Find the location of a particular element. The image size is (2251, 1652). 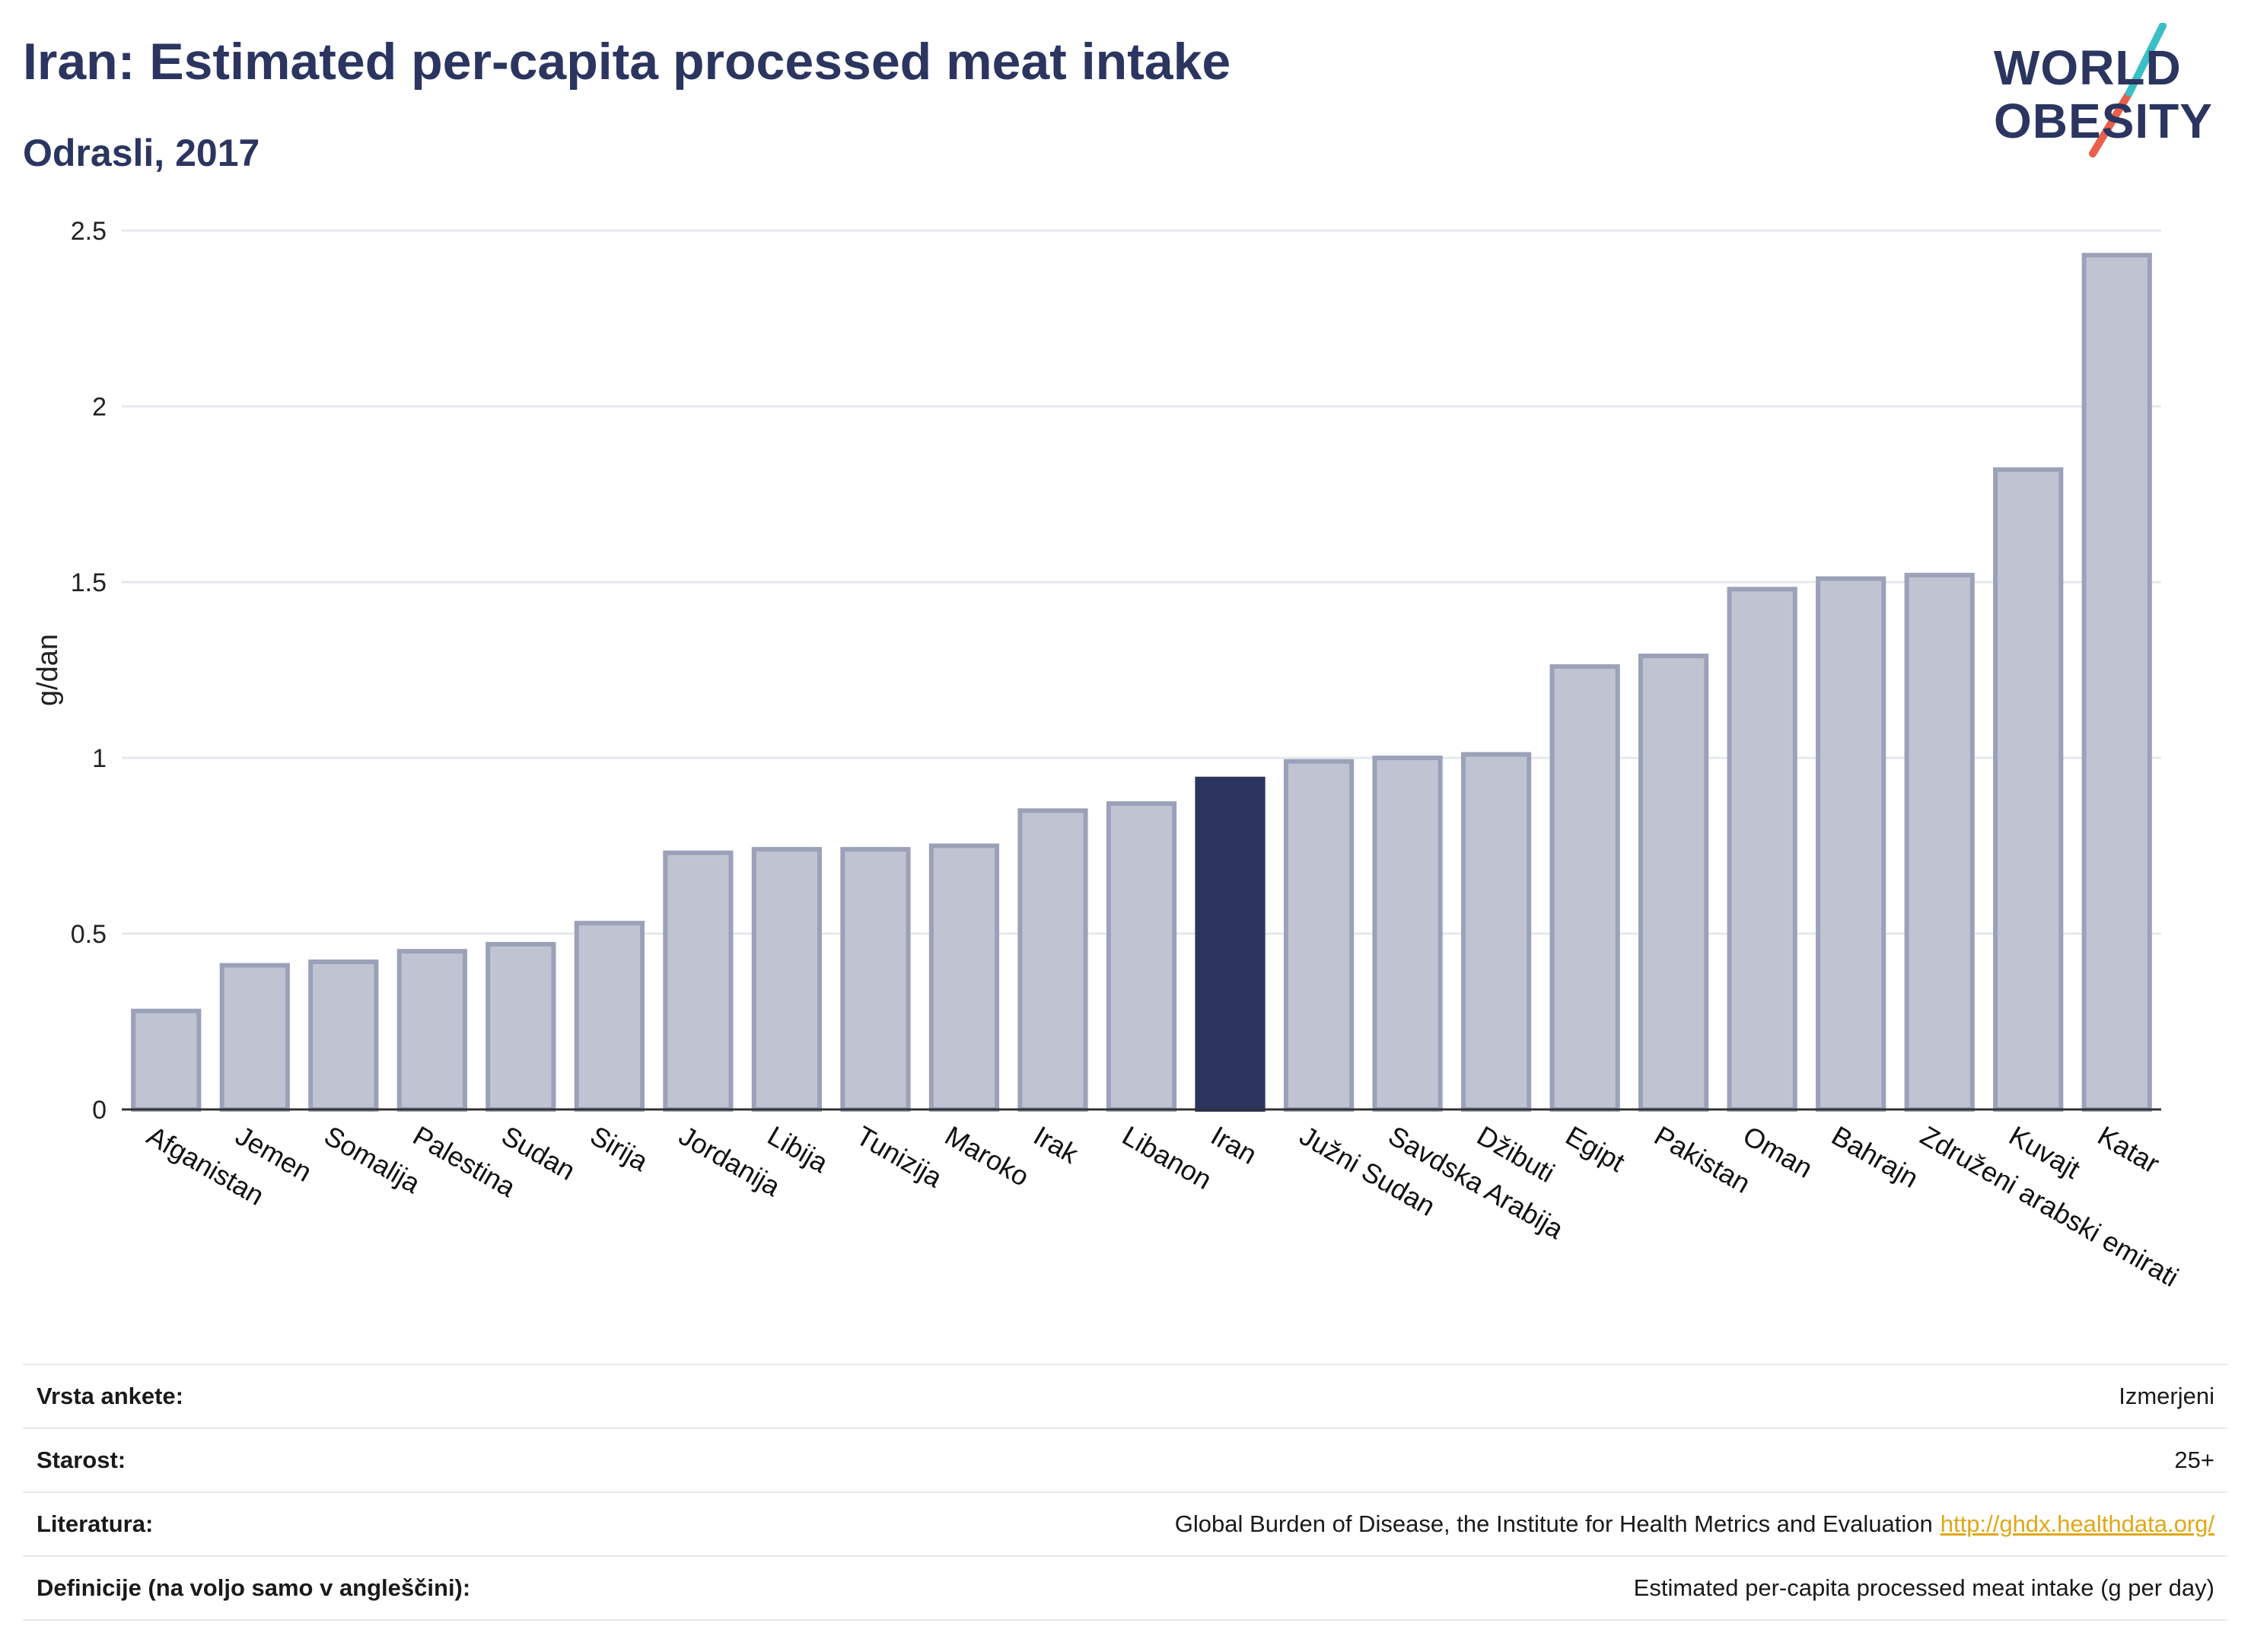

x-tick-label: Libanon is located at coordinates (1167, 1157).